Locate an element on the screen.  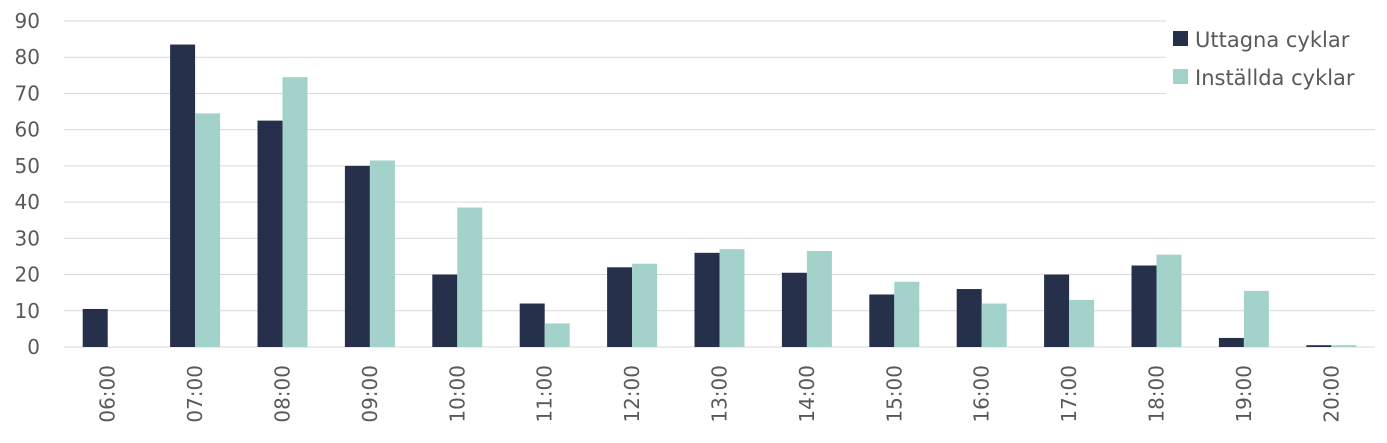
y-tick-label: 0 is located at coordinates (33, 347).